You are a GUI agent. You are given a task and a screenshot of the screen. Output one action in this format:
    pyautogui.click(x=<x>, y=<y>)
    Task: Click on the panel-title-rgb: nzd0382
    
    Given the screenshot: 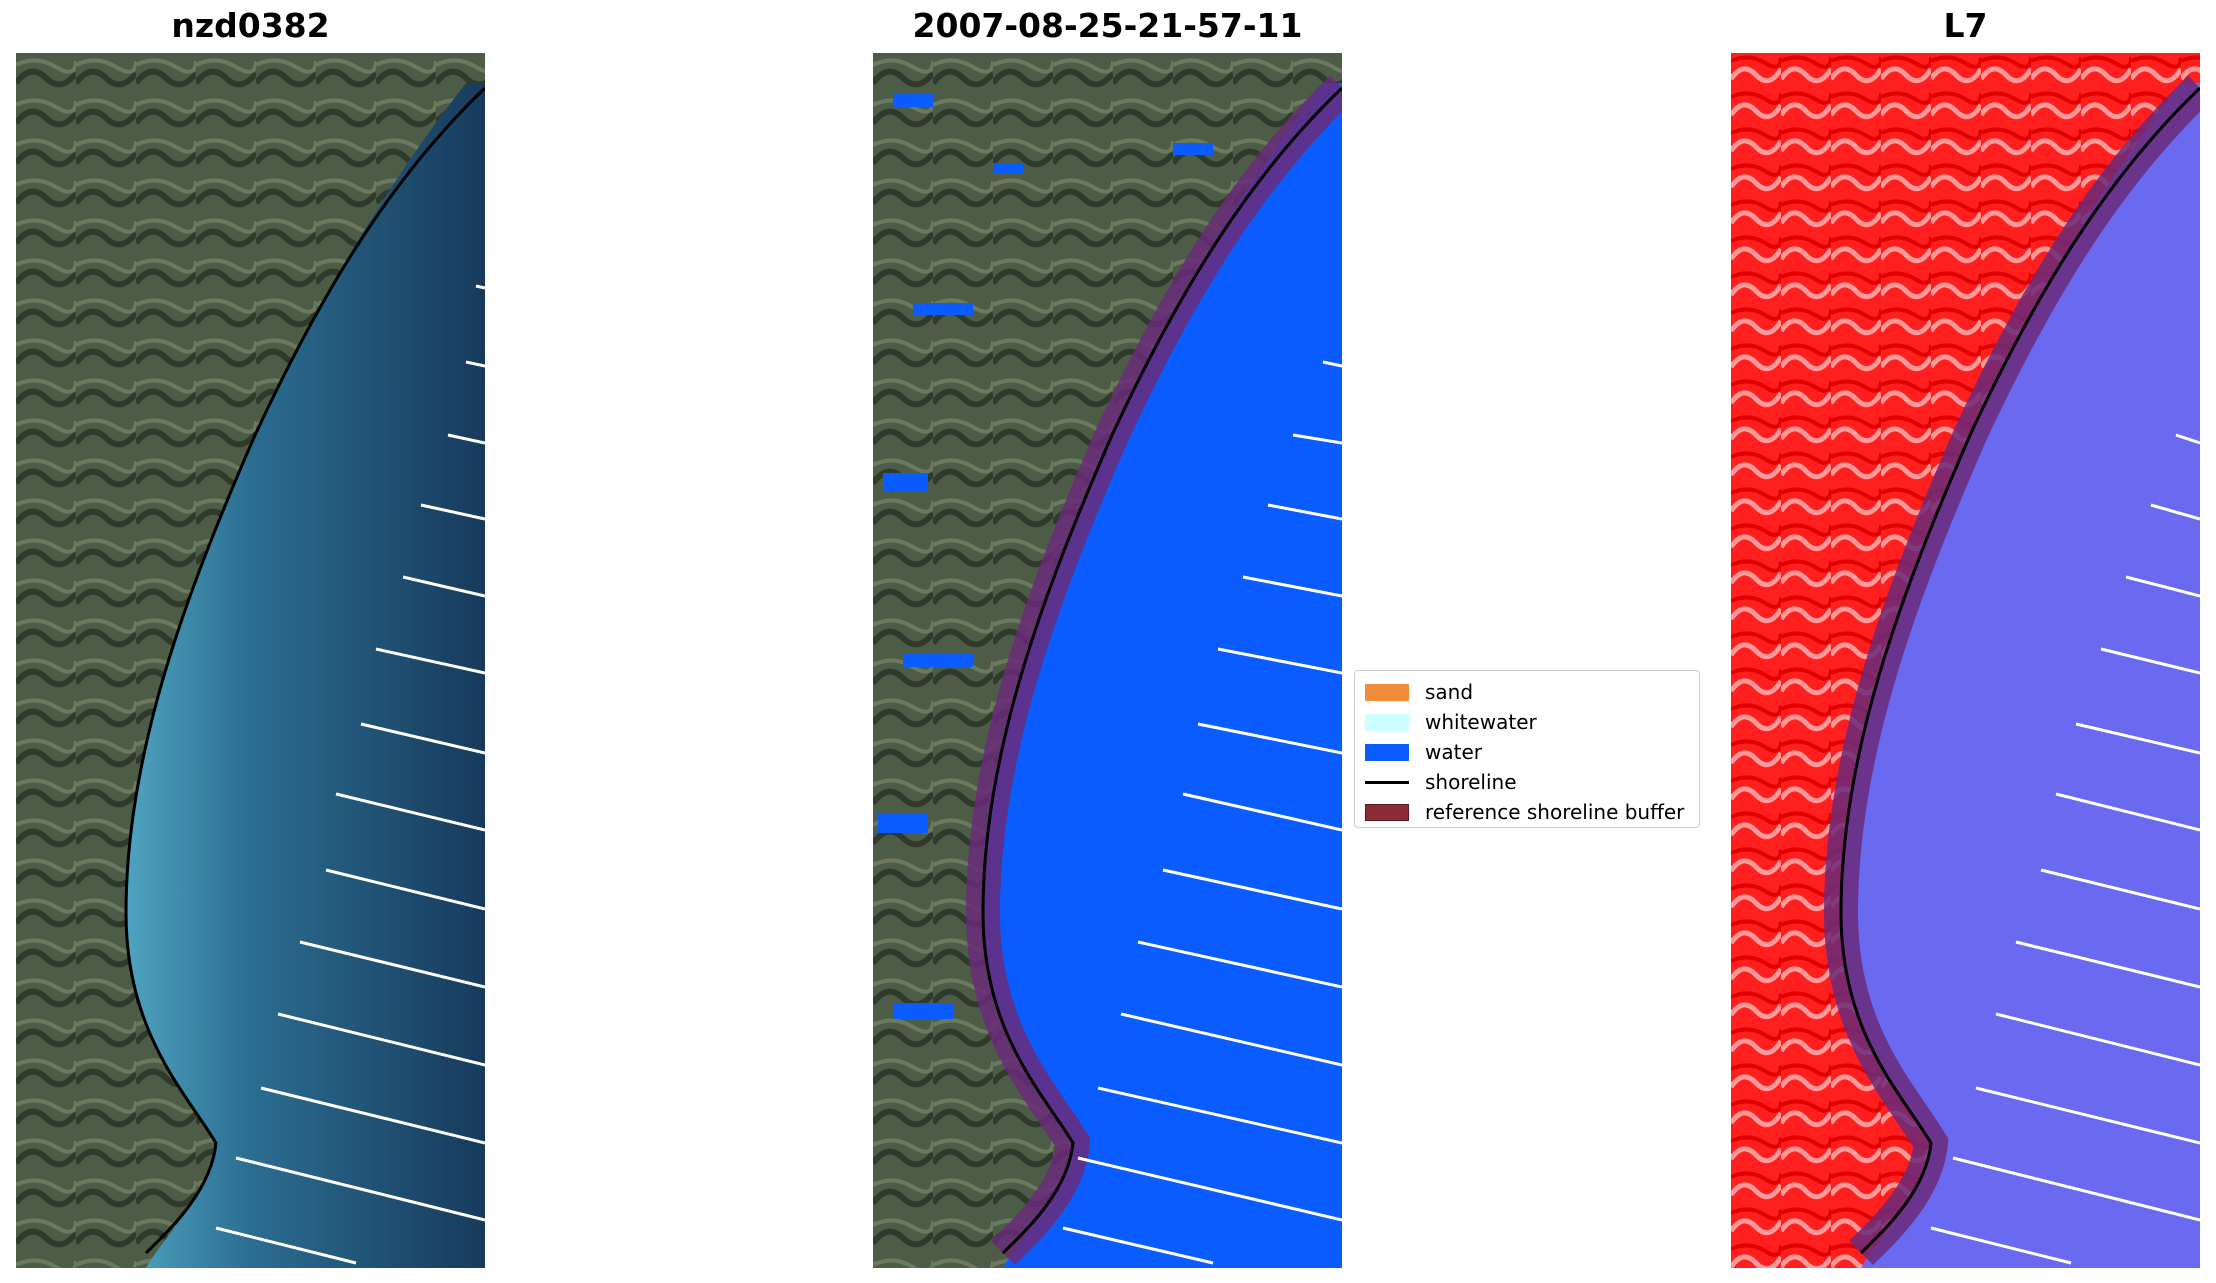 What is the action you would take?
    pyautogui.click(x=250, y=25)
    